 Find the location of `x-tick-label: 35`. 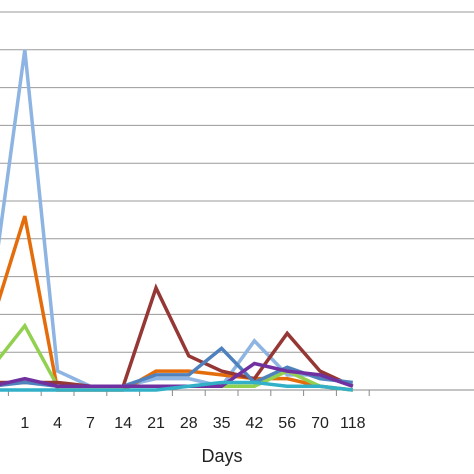

x-tick-label: 35 is located at coordinates (222, 423).